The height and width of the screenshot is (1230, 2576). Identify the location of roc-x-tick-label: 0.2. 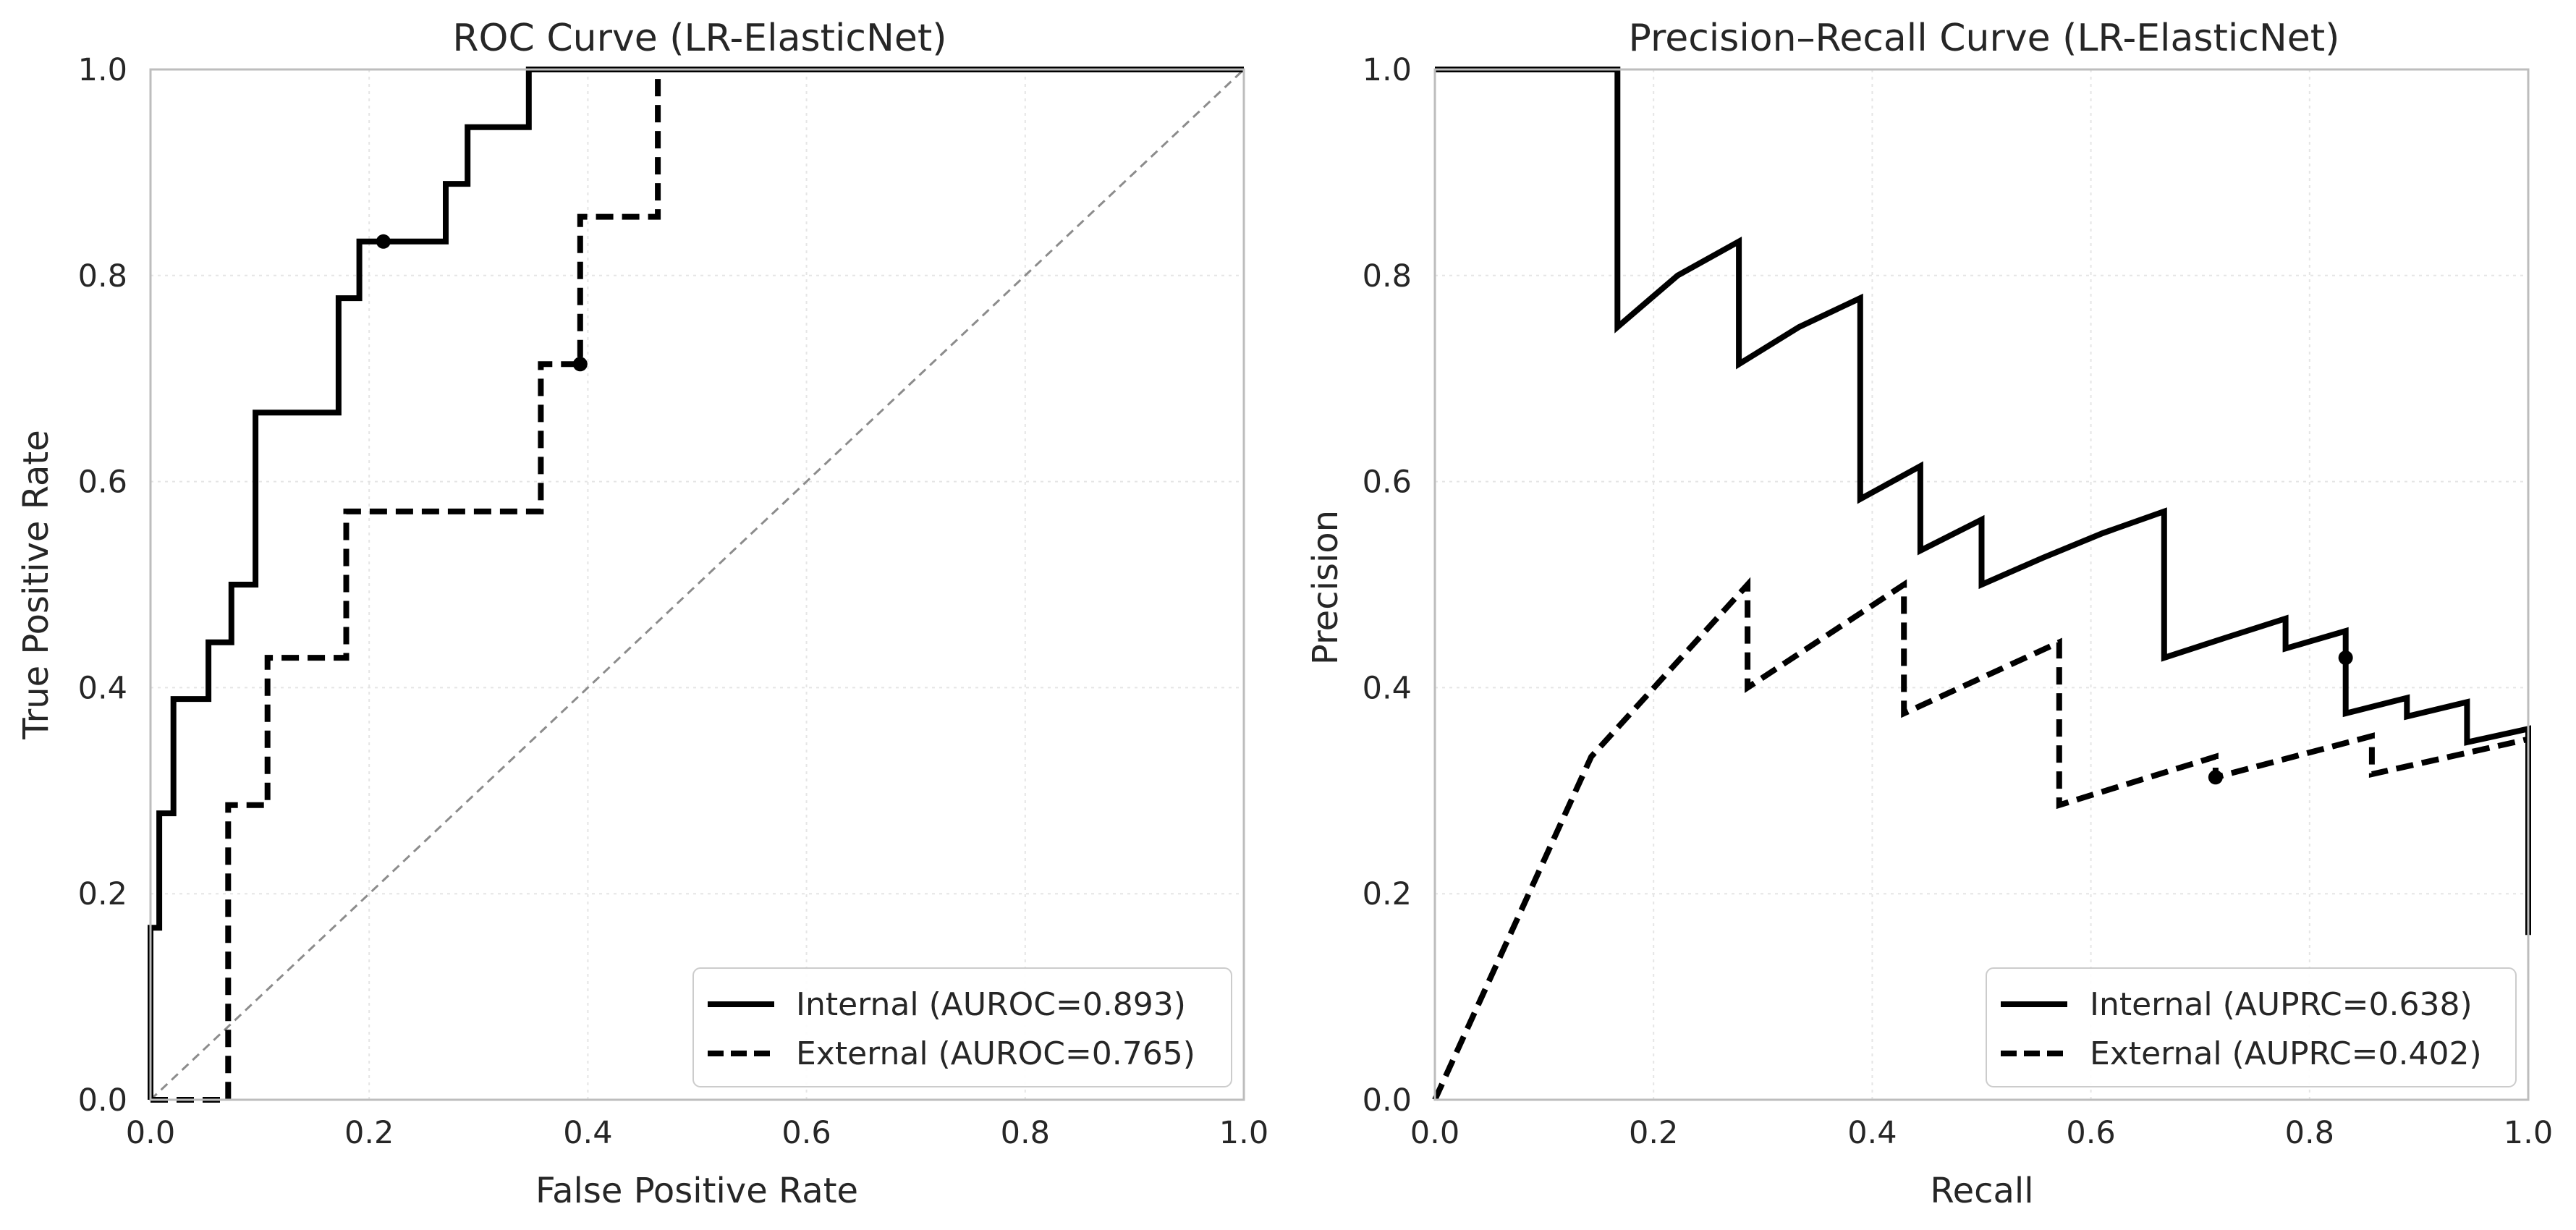
(369, 1133).